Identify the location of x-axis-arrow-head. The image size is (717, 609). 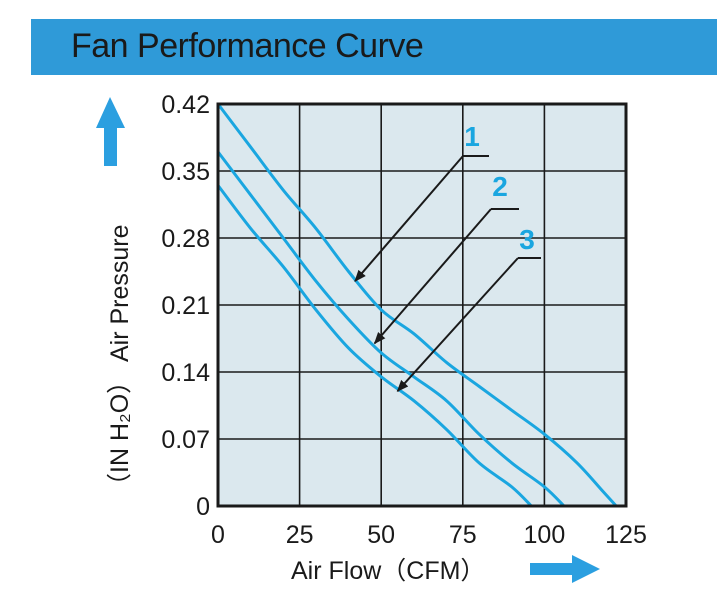
(586, 569).